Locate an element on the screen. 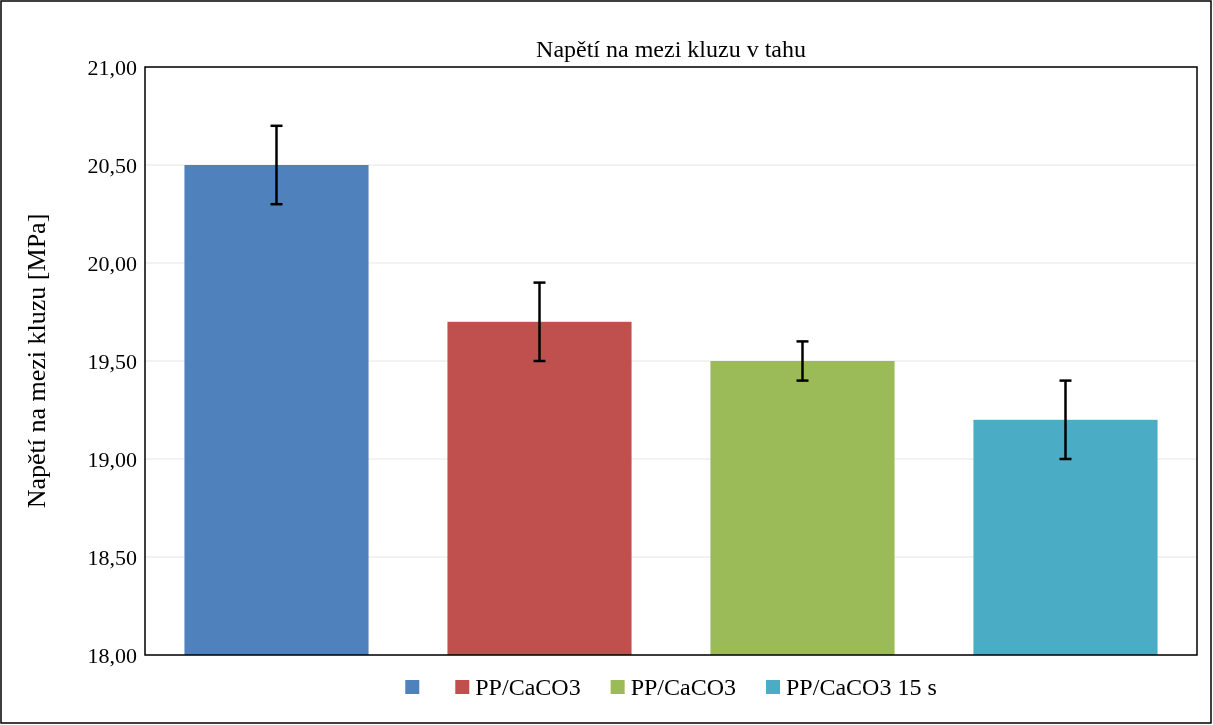 This screenshot has height=725, width=1213. y-tick-label: 18,50 is located at coordinates (112, 557).